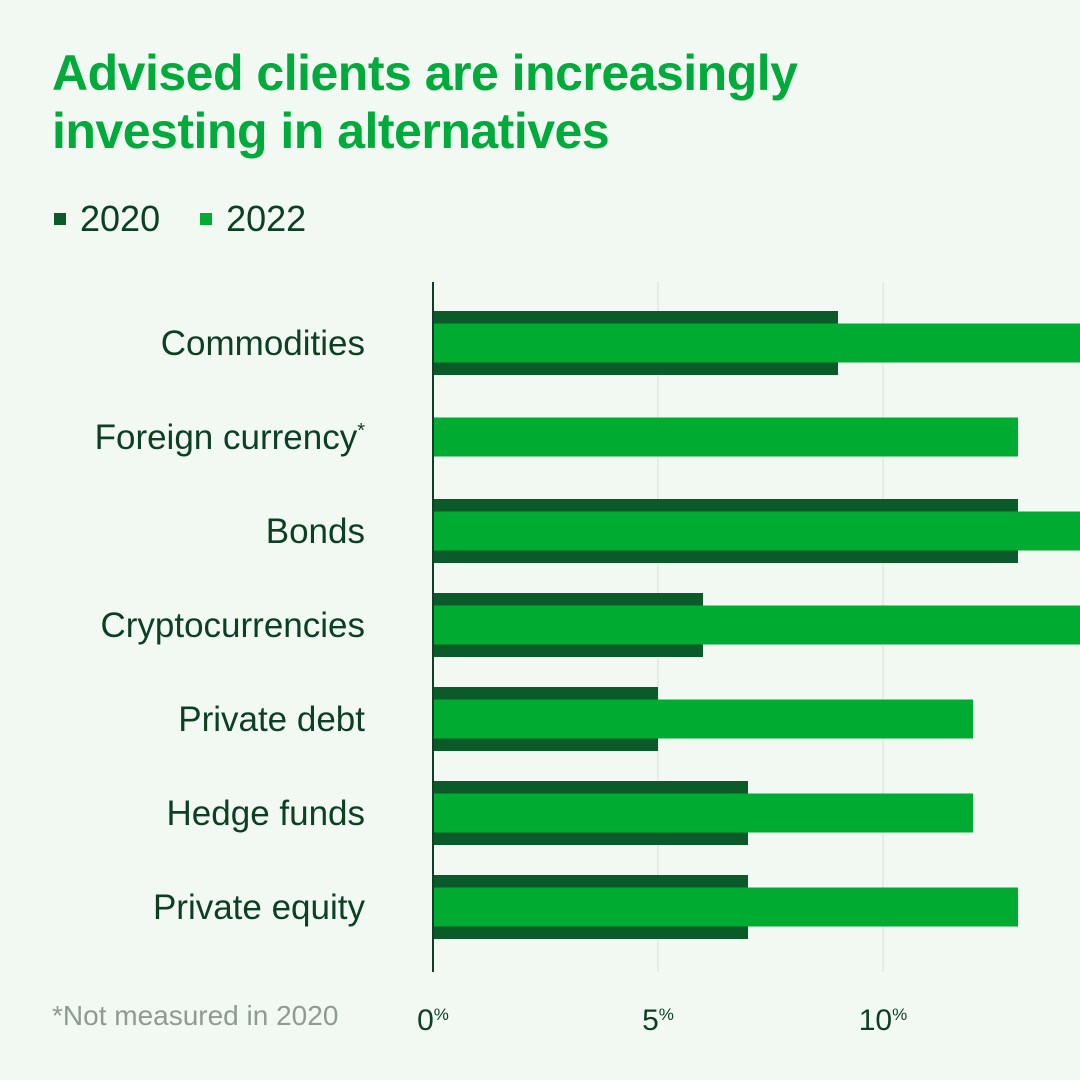 The image size is (1080, 1080). What do you see at coordinates (180, 219) in the screenshot?
I see `legend: 2020 2022` at bounding box center [180, 219].